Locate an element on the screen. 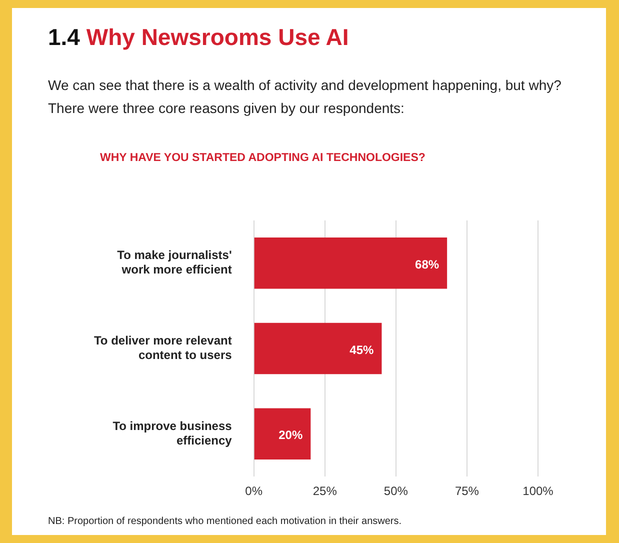 The width and height of the screenshot is (619, 543). x-tick-label: 100% is located at coordinates (538, 491).